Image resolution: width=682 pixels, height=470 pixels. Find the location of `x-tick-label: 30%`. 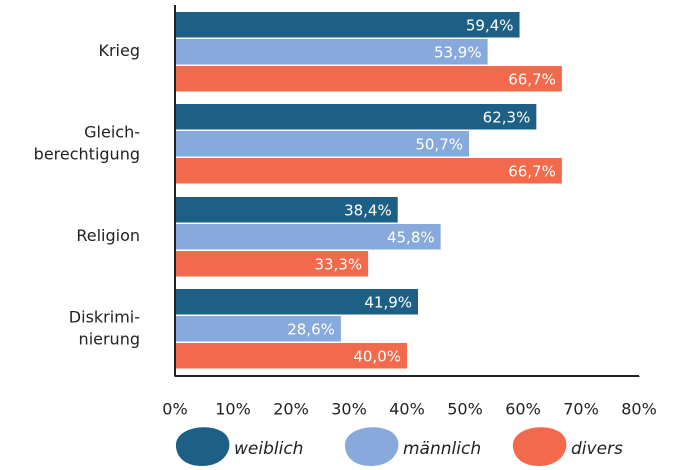

x-tick-label: 30% is located at coordinates (349, 409).